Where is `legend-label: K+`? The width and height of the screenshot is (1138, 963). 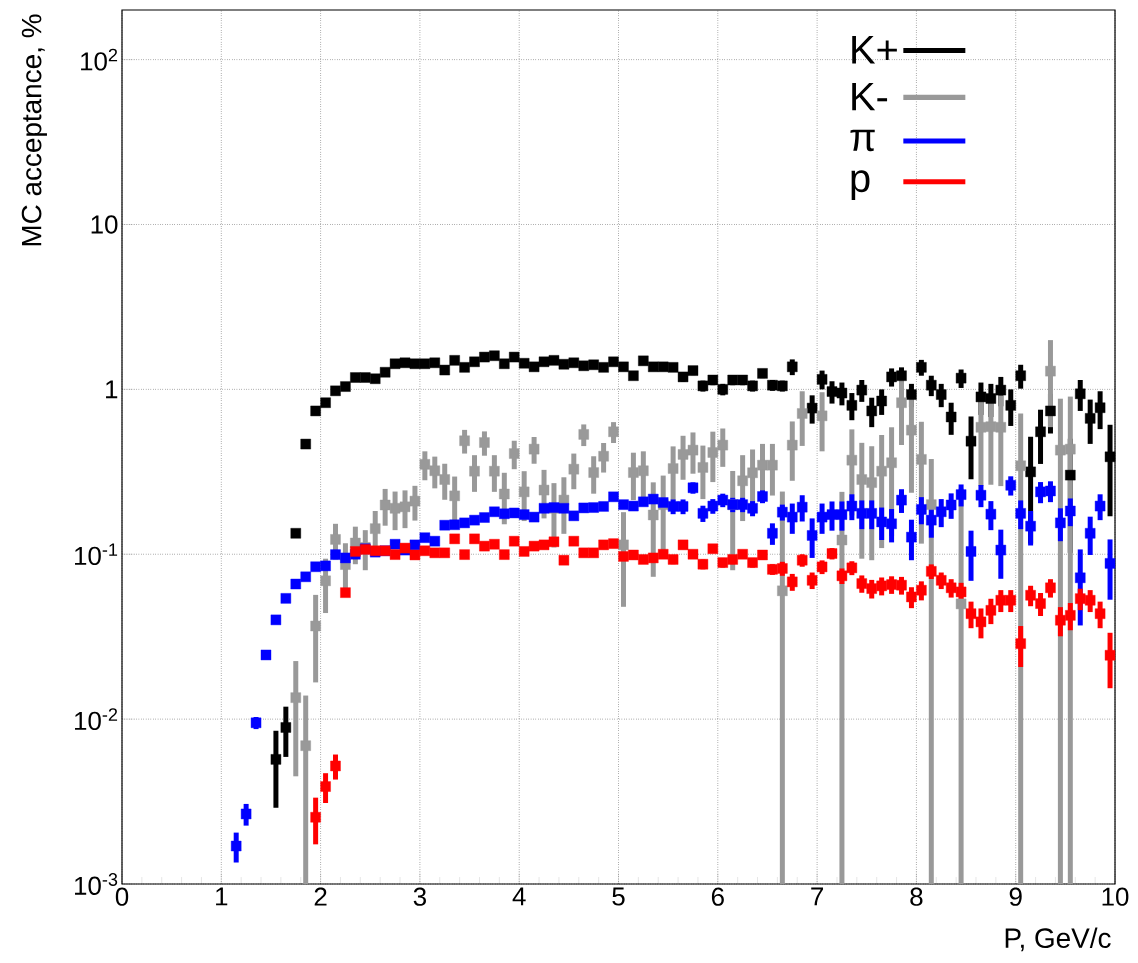 legend-label: K+ is located at coordinates (874, 50).